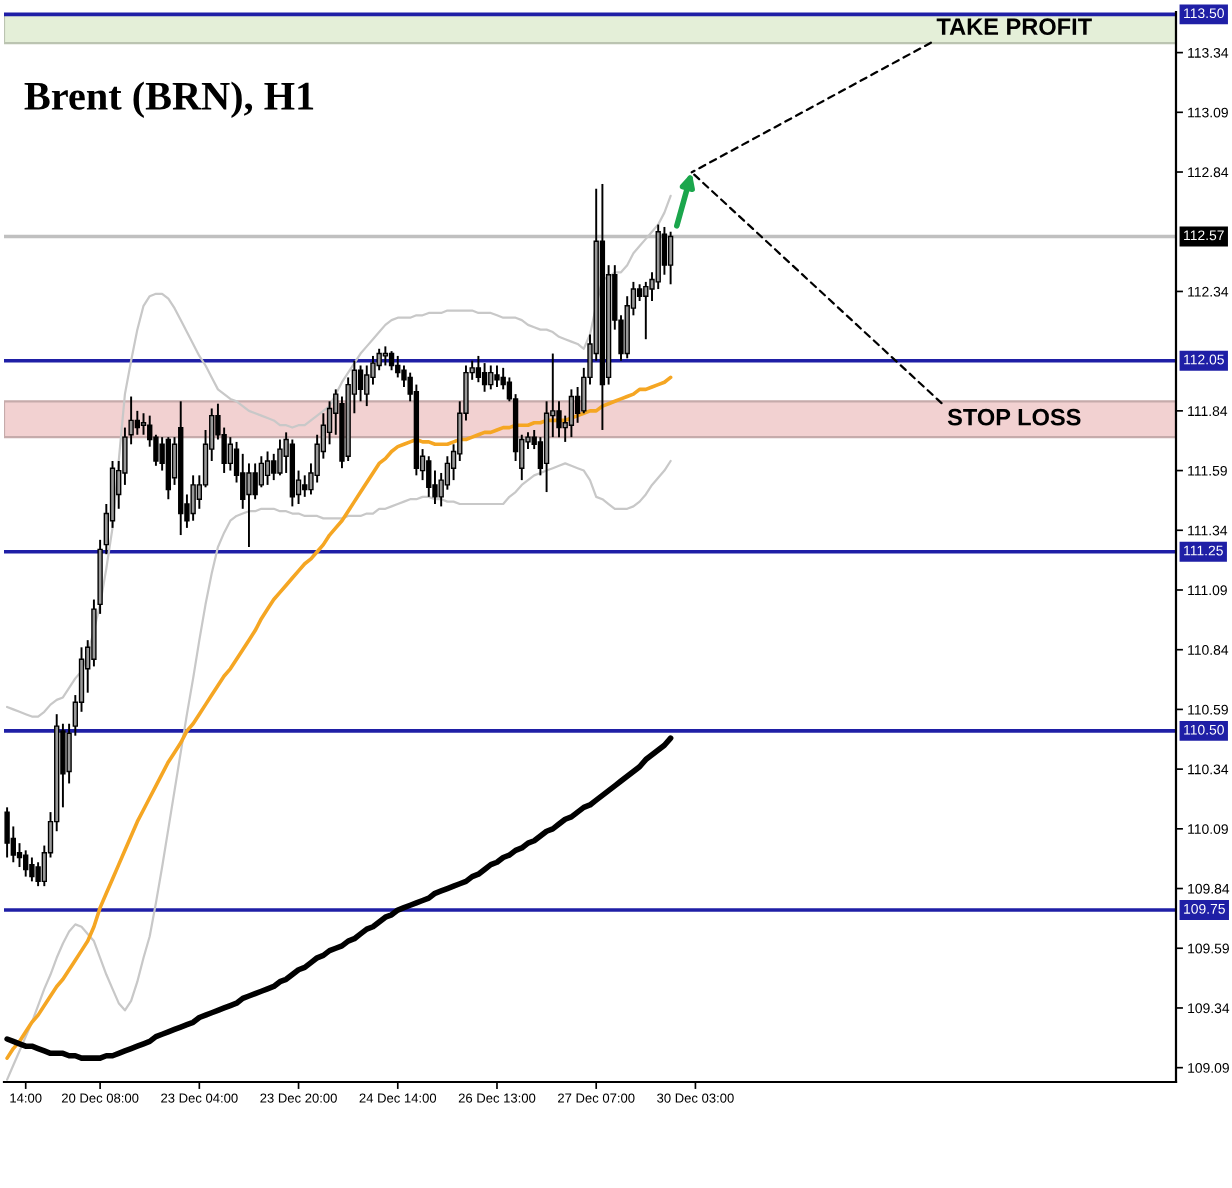  I want to click on band-label: STOP LOSS, so click(1014, 417).